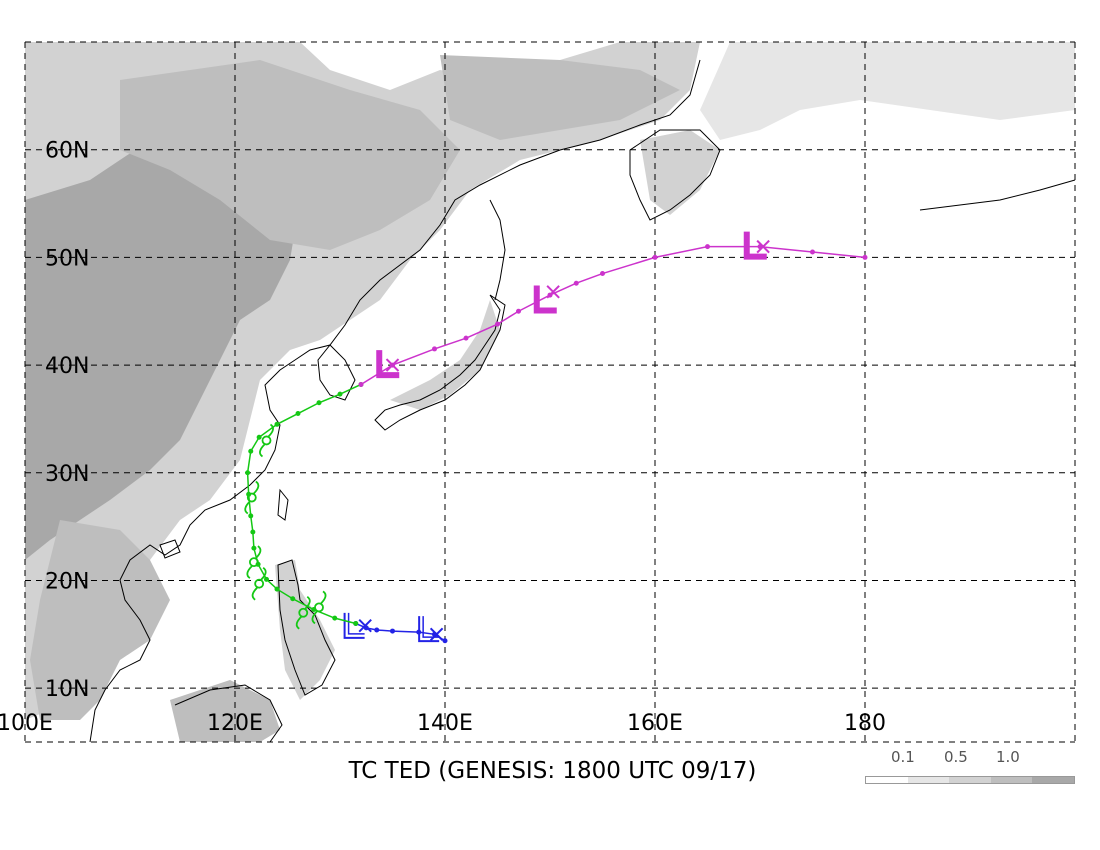  Describe the element at coordinates (304, 504) in the screenshot. I see `track-line-storm` at that location.